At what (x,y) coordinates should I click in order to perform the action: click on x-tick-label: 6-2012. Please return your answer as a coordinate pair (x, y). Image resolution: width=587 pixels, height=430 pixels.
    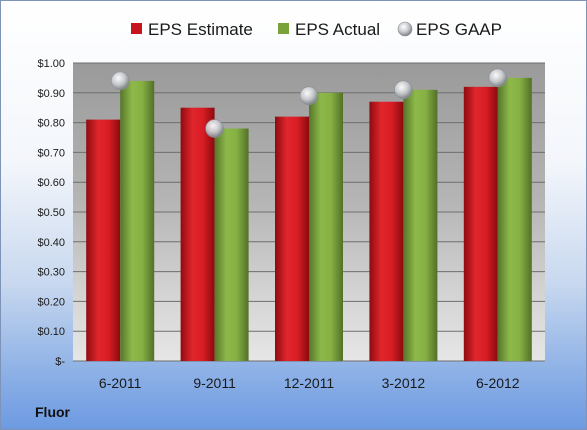
    Looking at the image, I should click on (498, 383).